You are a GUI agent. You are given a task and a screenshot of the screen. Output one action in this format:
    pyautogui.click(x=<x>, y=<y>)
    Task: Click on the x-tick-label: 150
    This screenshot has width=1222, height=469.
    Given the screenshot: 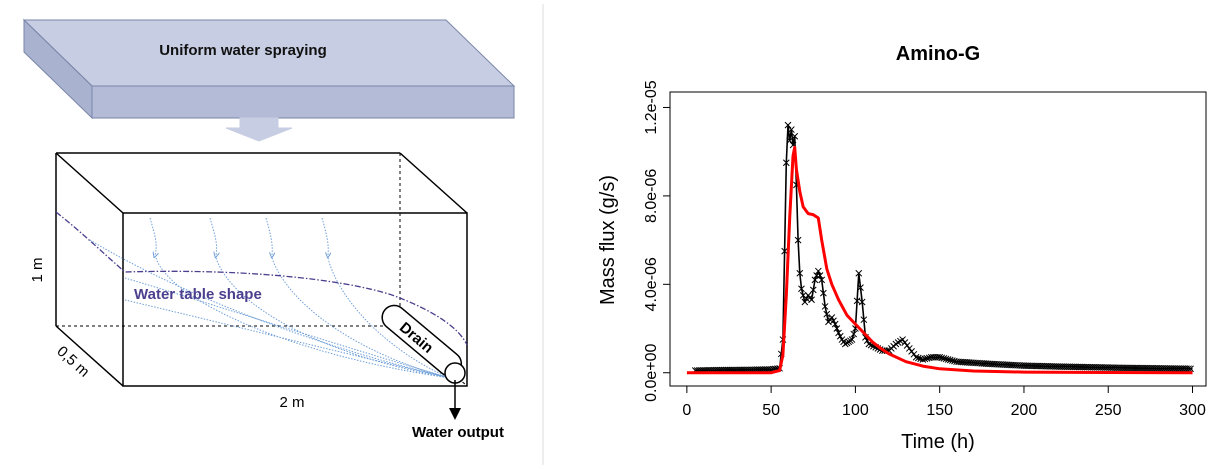 What is the action you would take?
    pyautogui.click(x=939, y=410)
    